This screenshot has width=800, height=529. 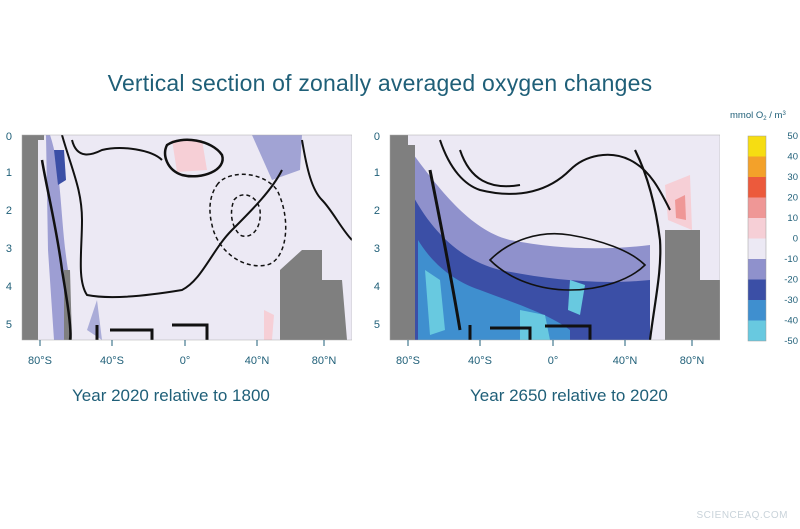 I want to click on colorbar-label: 0, so click(x=795, y=239).